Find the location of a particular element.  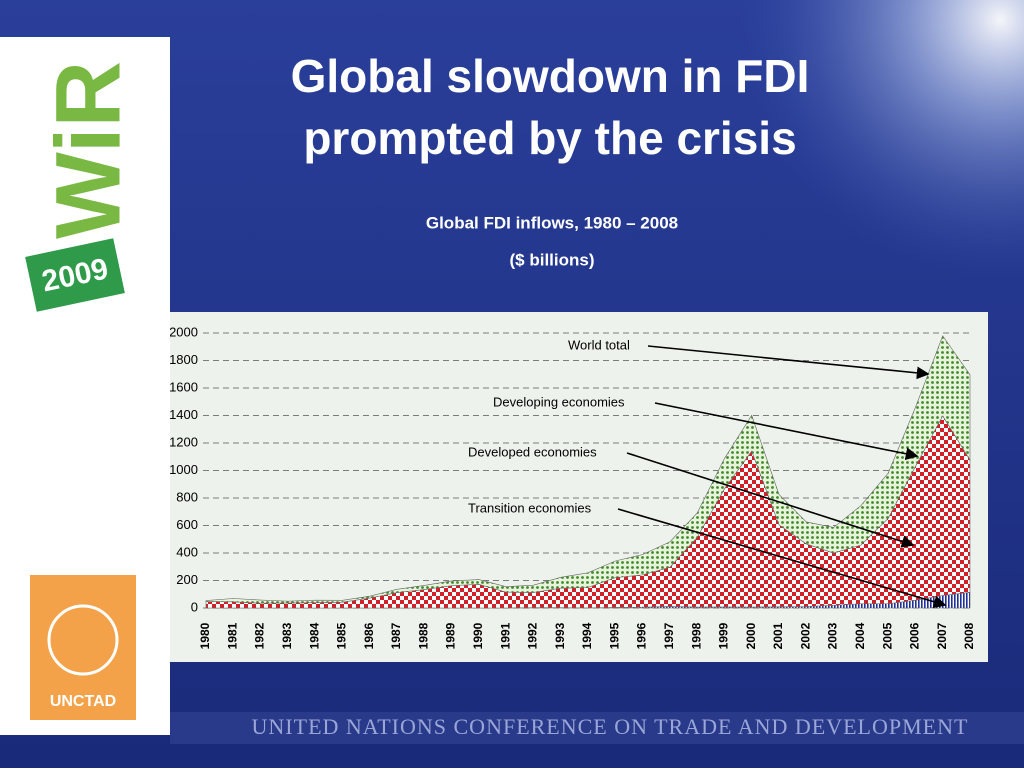

x-tick-label: 2008 is located at coordinates (969, 635).